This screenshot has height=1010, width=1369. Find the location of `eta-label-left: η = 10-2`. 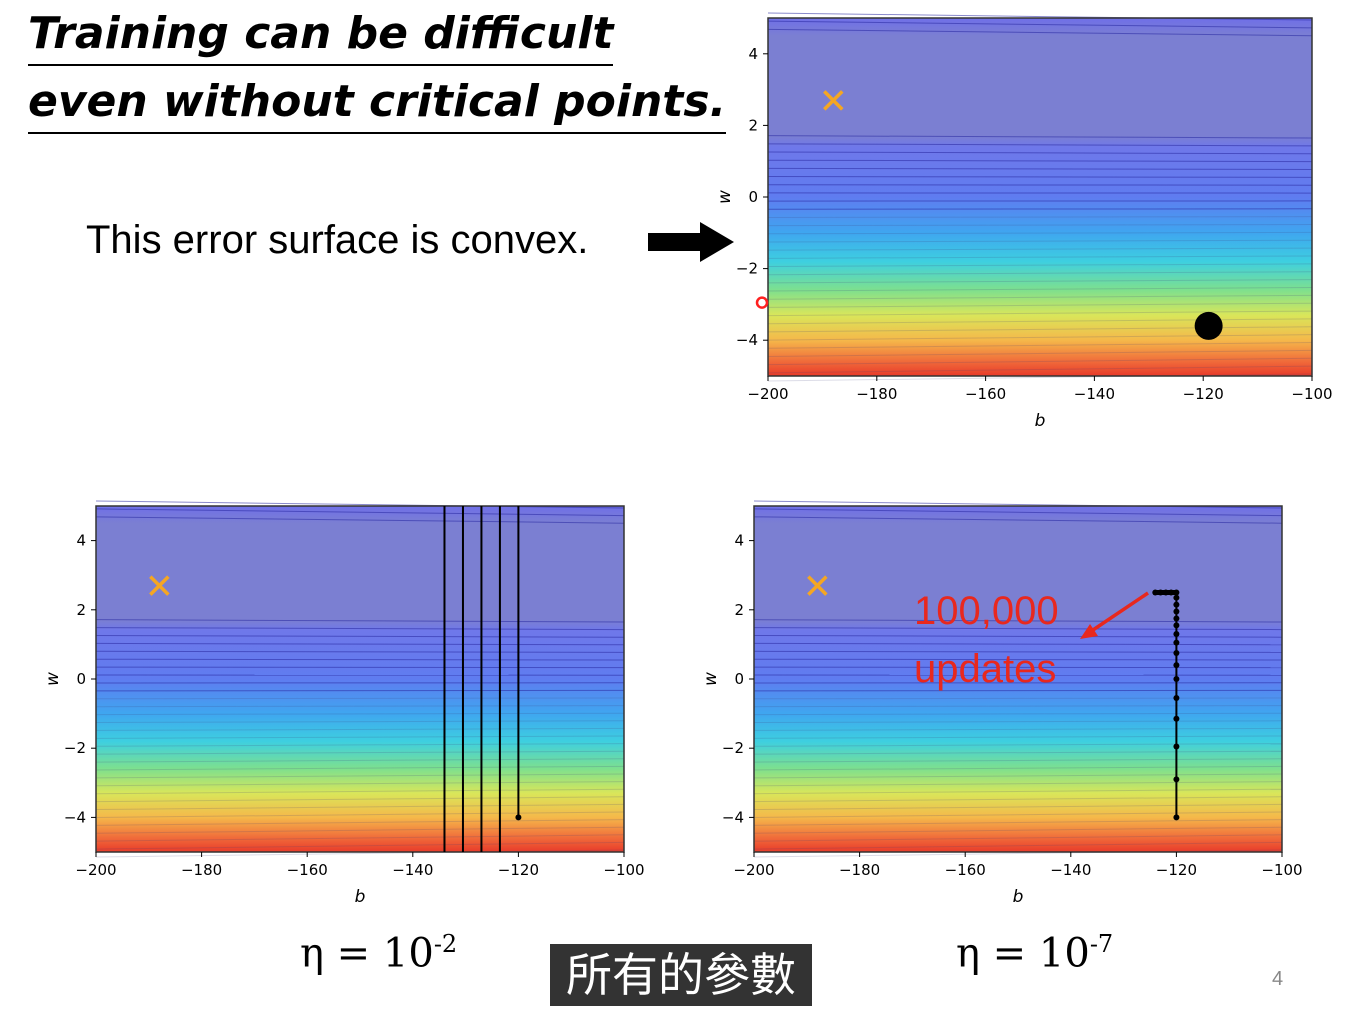

eta-label-left: η = 10-2 is located at coordinates (378, 953).